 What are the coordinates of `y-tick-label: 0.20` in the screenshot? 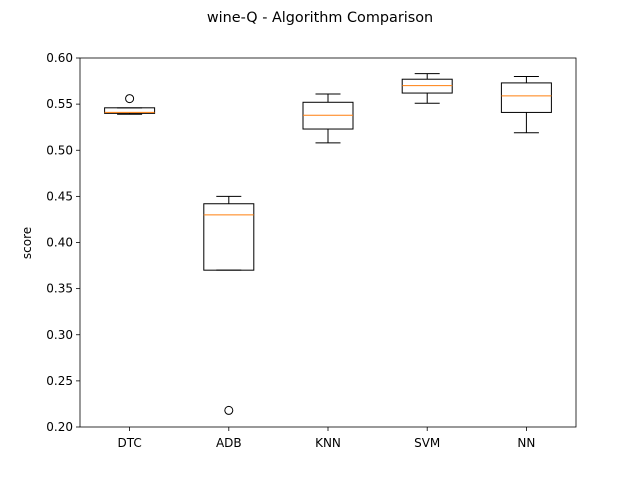 It's located at (59, 427).